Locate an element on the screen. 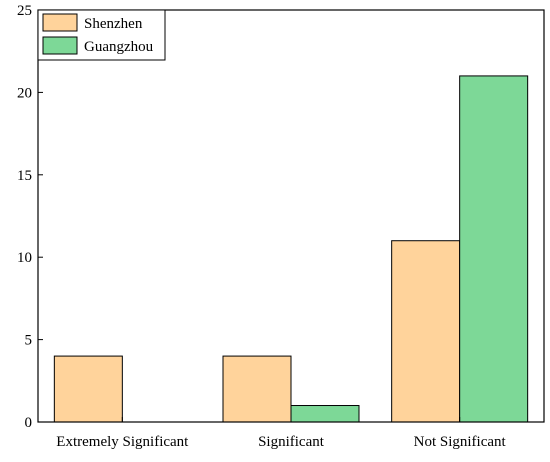 Image resolution: width=550 pixels, height=462 pixels. legend-swatch-guangzhou is located at coordinates (60, 45).